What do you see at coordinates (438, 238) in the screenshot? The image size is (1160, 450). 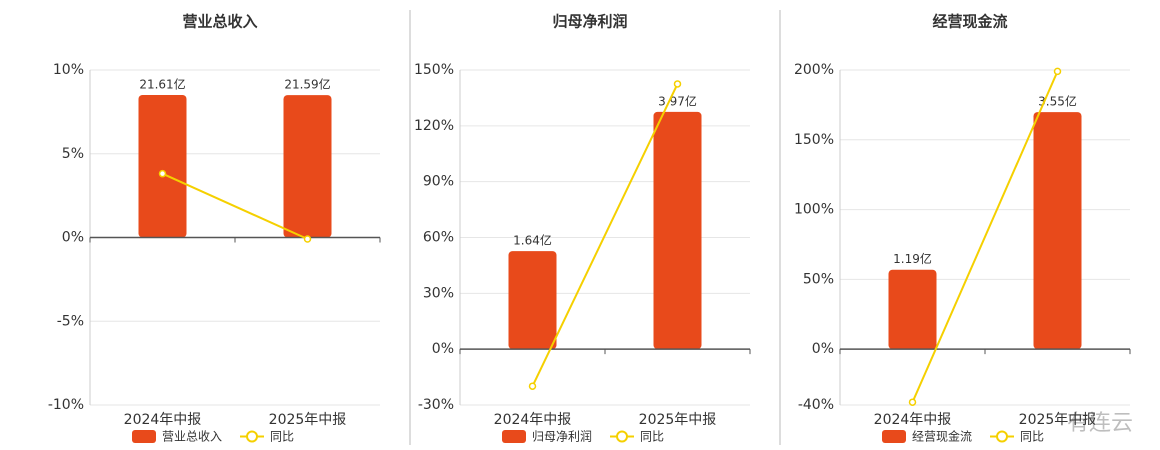 I see `y-tick-label: 60%` at bounding box center [438, 238].